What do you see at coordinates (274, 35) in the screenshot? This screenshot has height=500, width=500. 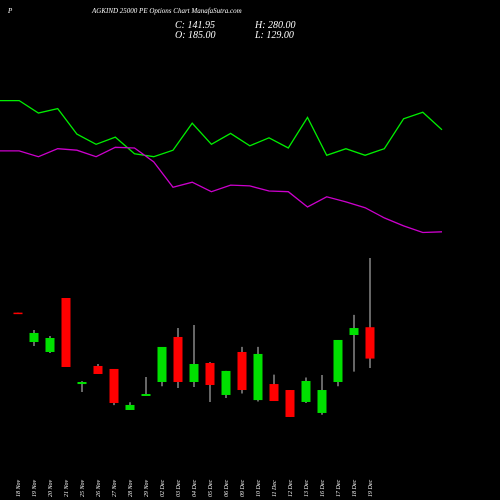 I see `low-info: L: 129.00` at bounding box center [274, 35].